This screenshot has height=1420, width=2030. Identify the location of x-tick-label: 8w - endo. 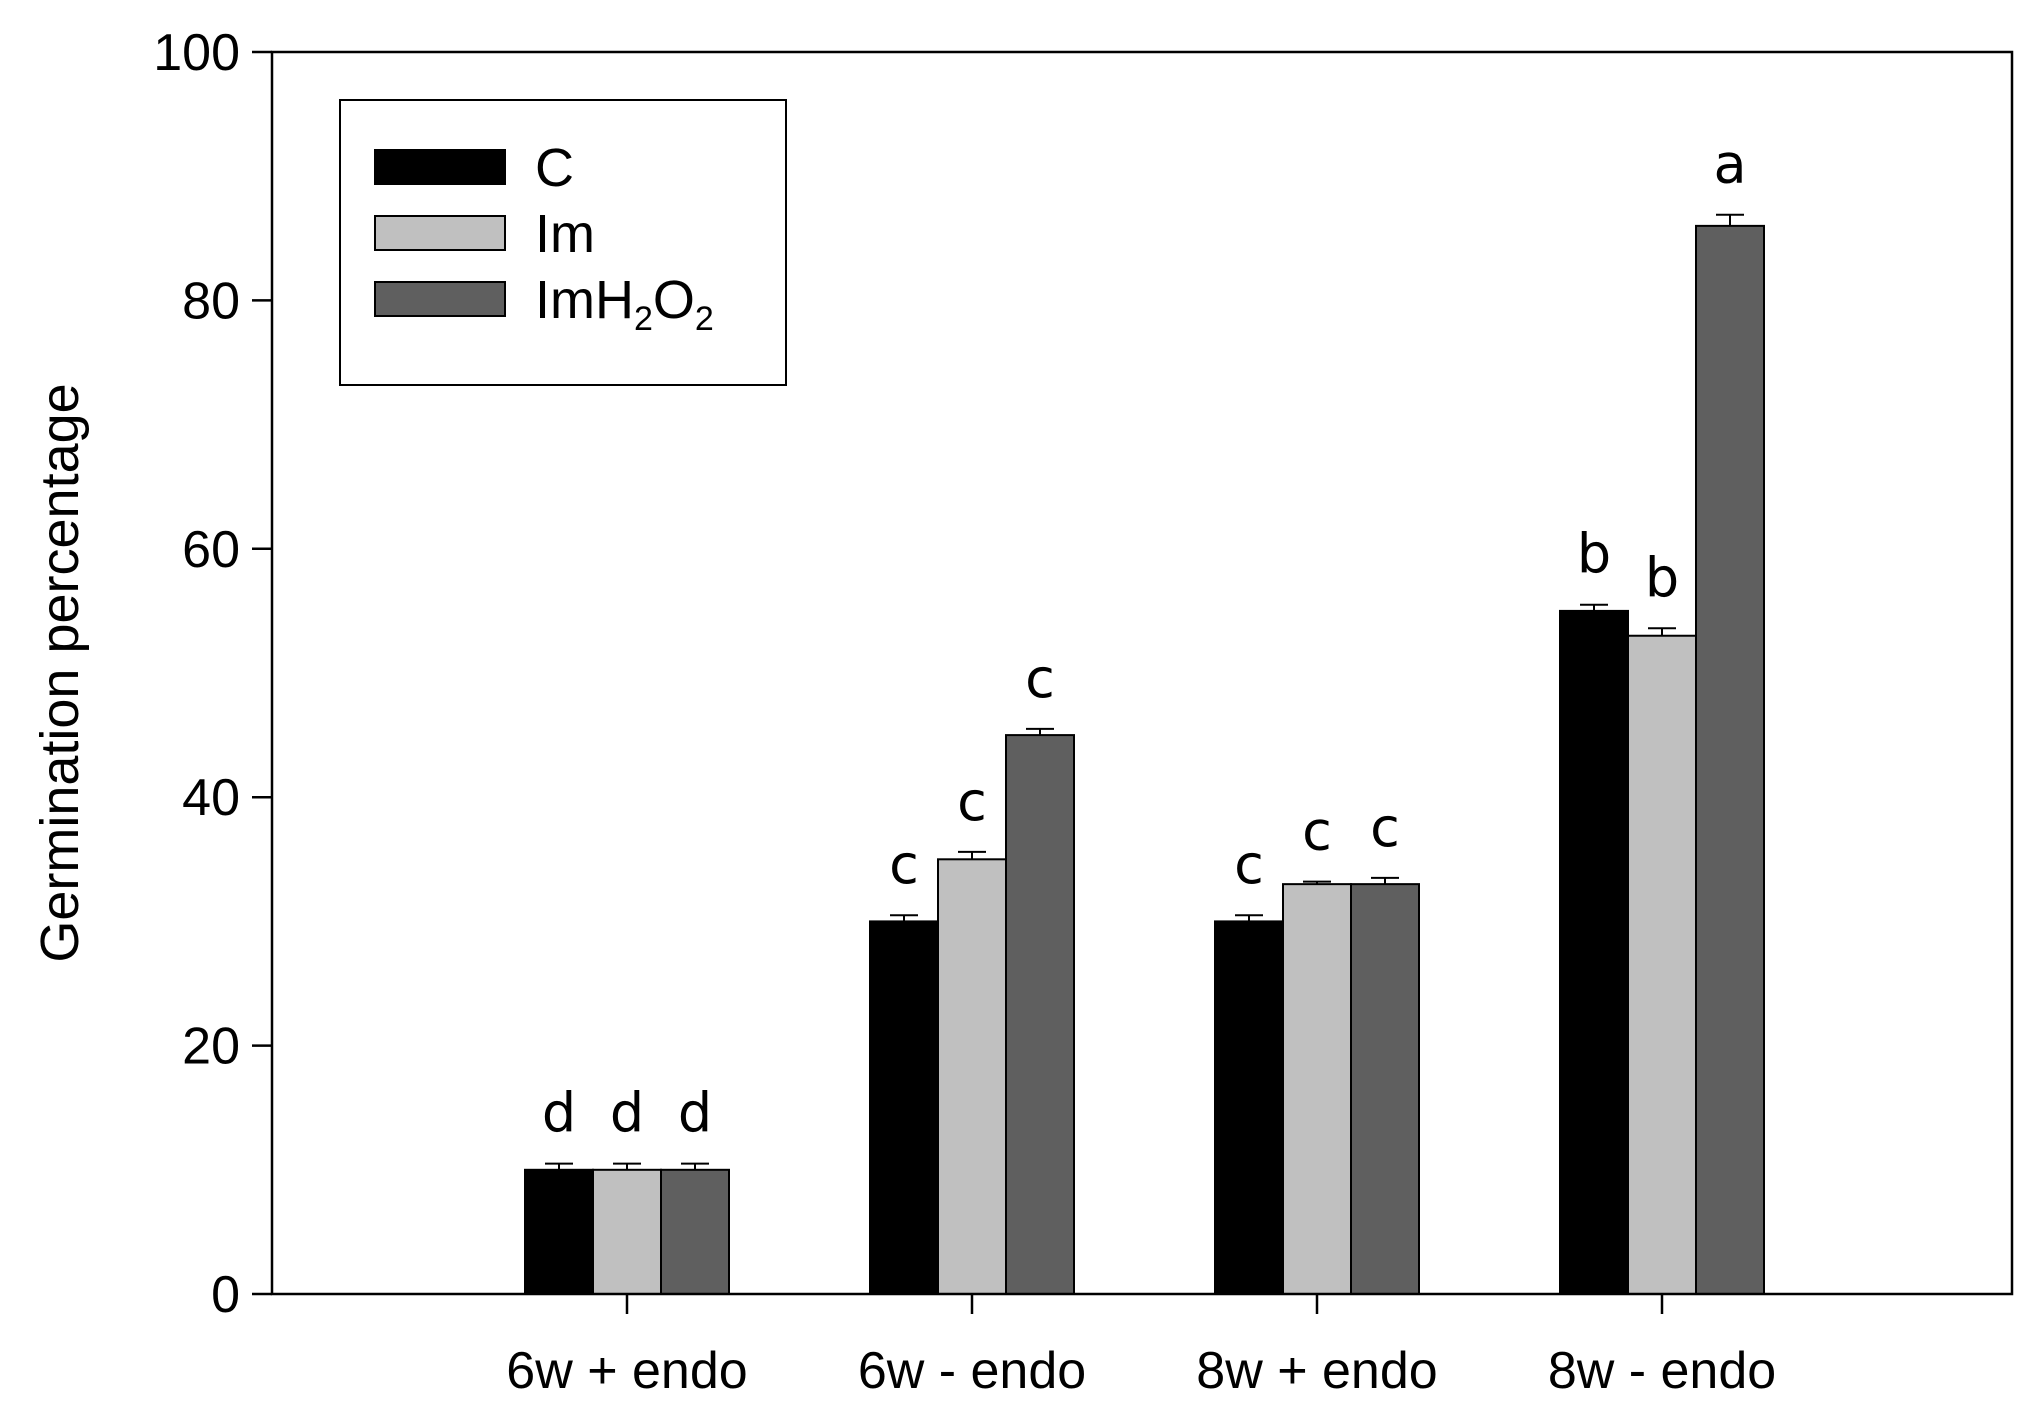
(1662, 1371).